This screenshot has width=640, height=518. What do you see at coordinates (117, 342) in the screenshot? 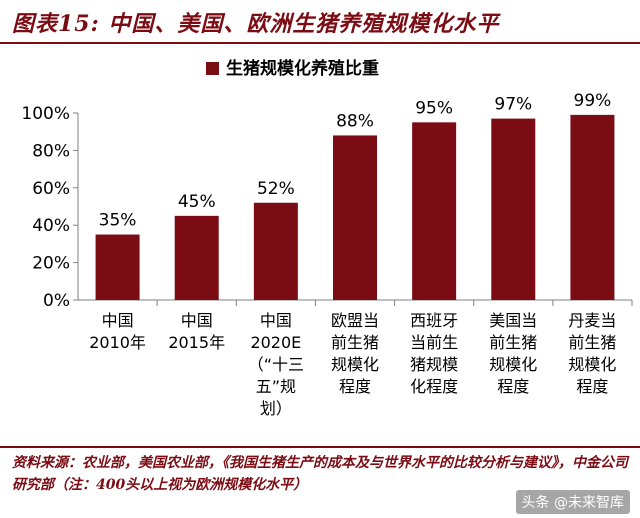
I see `x-tick-label: 2010年` at bounding box center [117, 342].